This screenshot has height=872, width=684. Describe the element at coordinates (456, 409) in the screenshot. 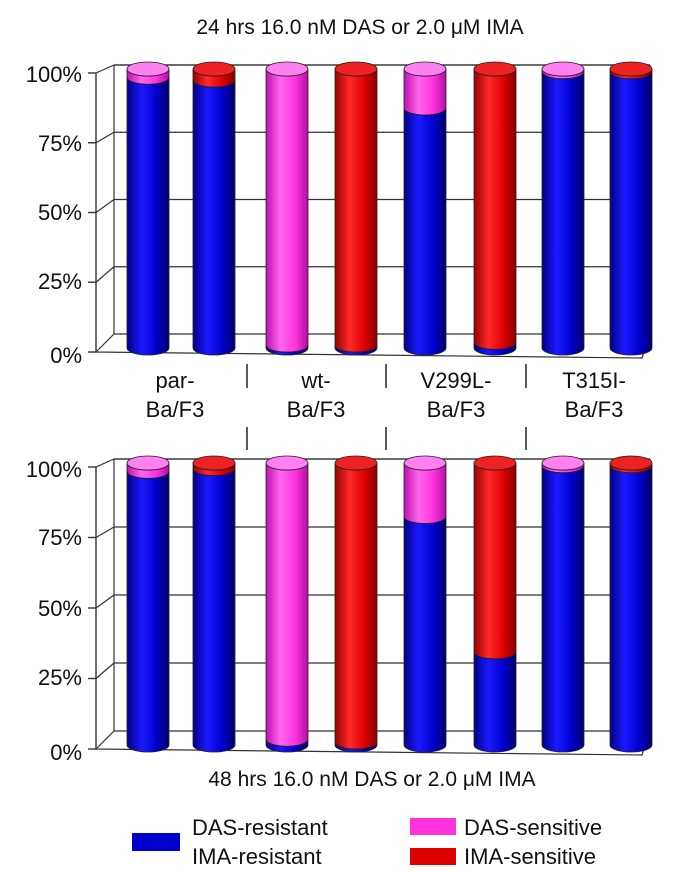

I see `category-label-v299l-line2: Ba/F3` at that location.